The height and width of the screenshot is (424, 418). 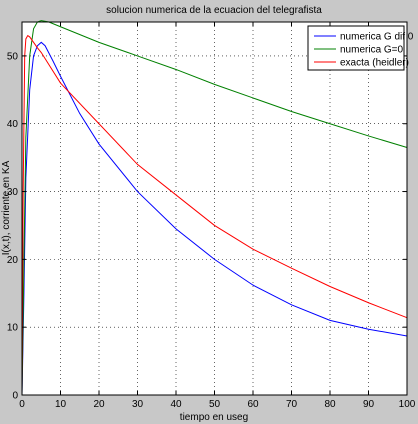 I want to click on x-tick-label: 30, so click(x=138, y=404).